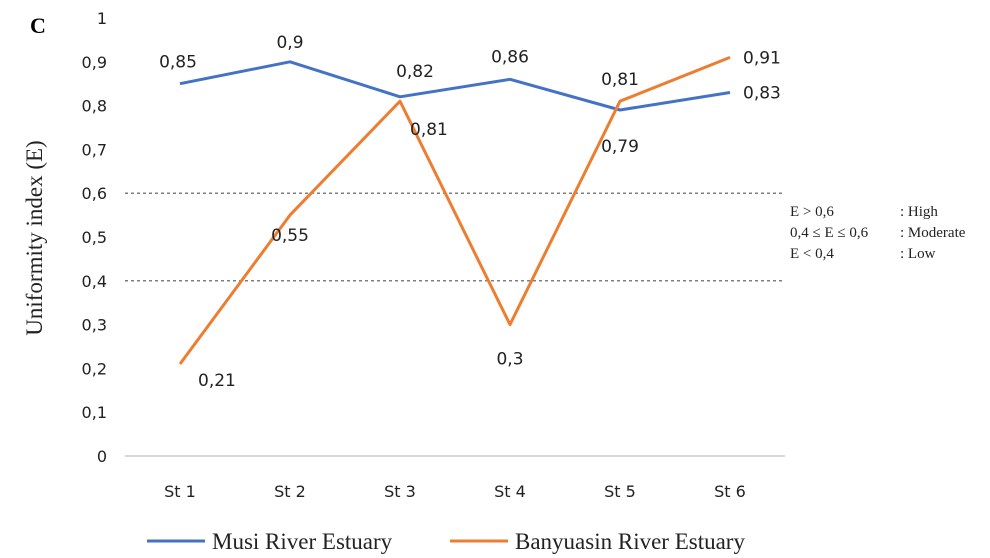  I want to click on panel-label: C, so click(38, 25).